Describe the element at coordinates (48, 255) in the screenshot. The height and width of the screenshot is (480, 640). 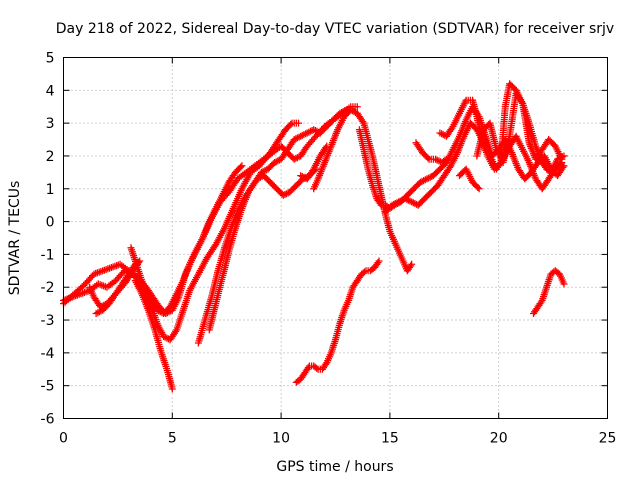
I see `y-tick-label: -1` at that location.